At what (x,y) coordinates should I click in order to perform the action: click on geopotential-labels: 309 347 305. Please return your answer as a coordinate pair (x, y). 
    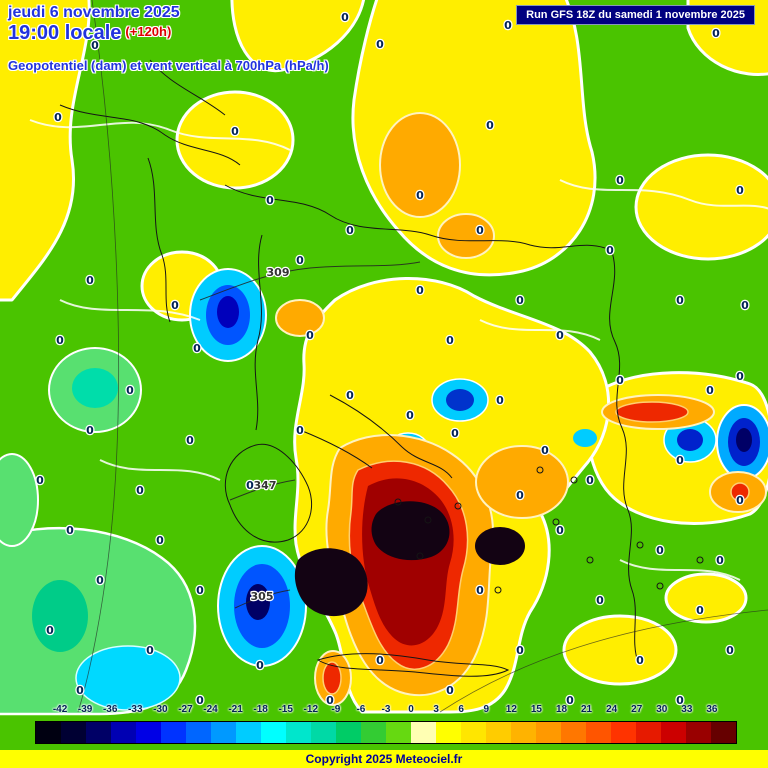
    Looking at the image, I should click on (269, 434).